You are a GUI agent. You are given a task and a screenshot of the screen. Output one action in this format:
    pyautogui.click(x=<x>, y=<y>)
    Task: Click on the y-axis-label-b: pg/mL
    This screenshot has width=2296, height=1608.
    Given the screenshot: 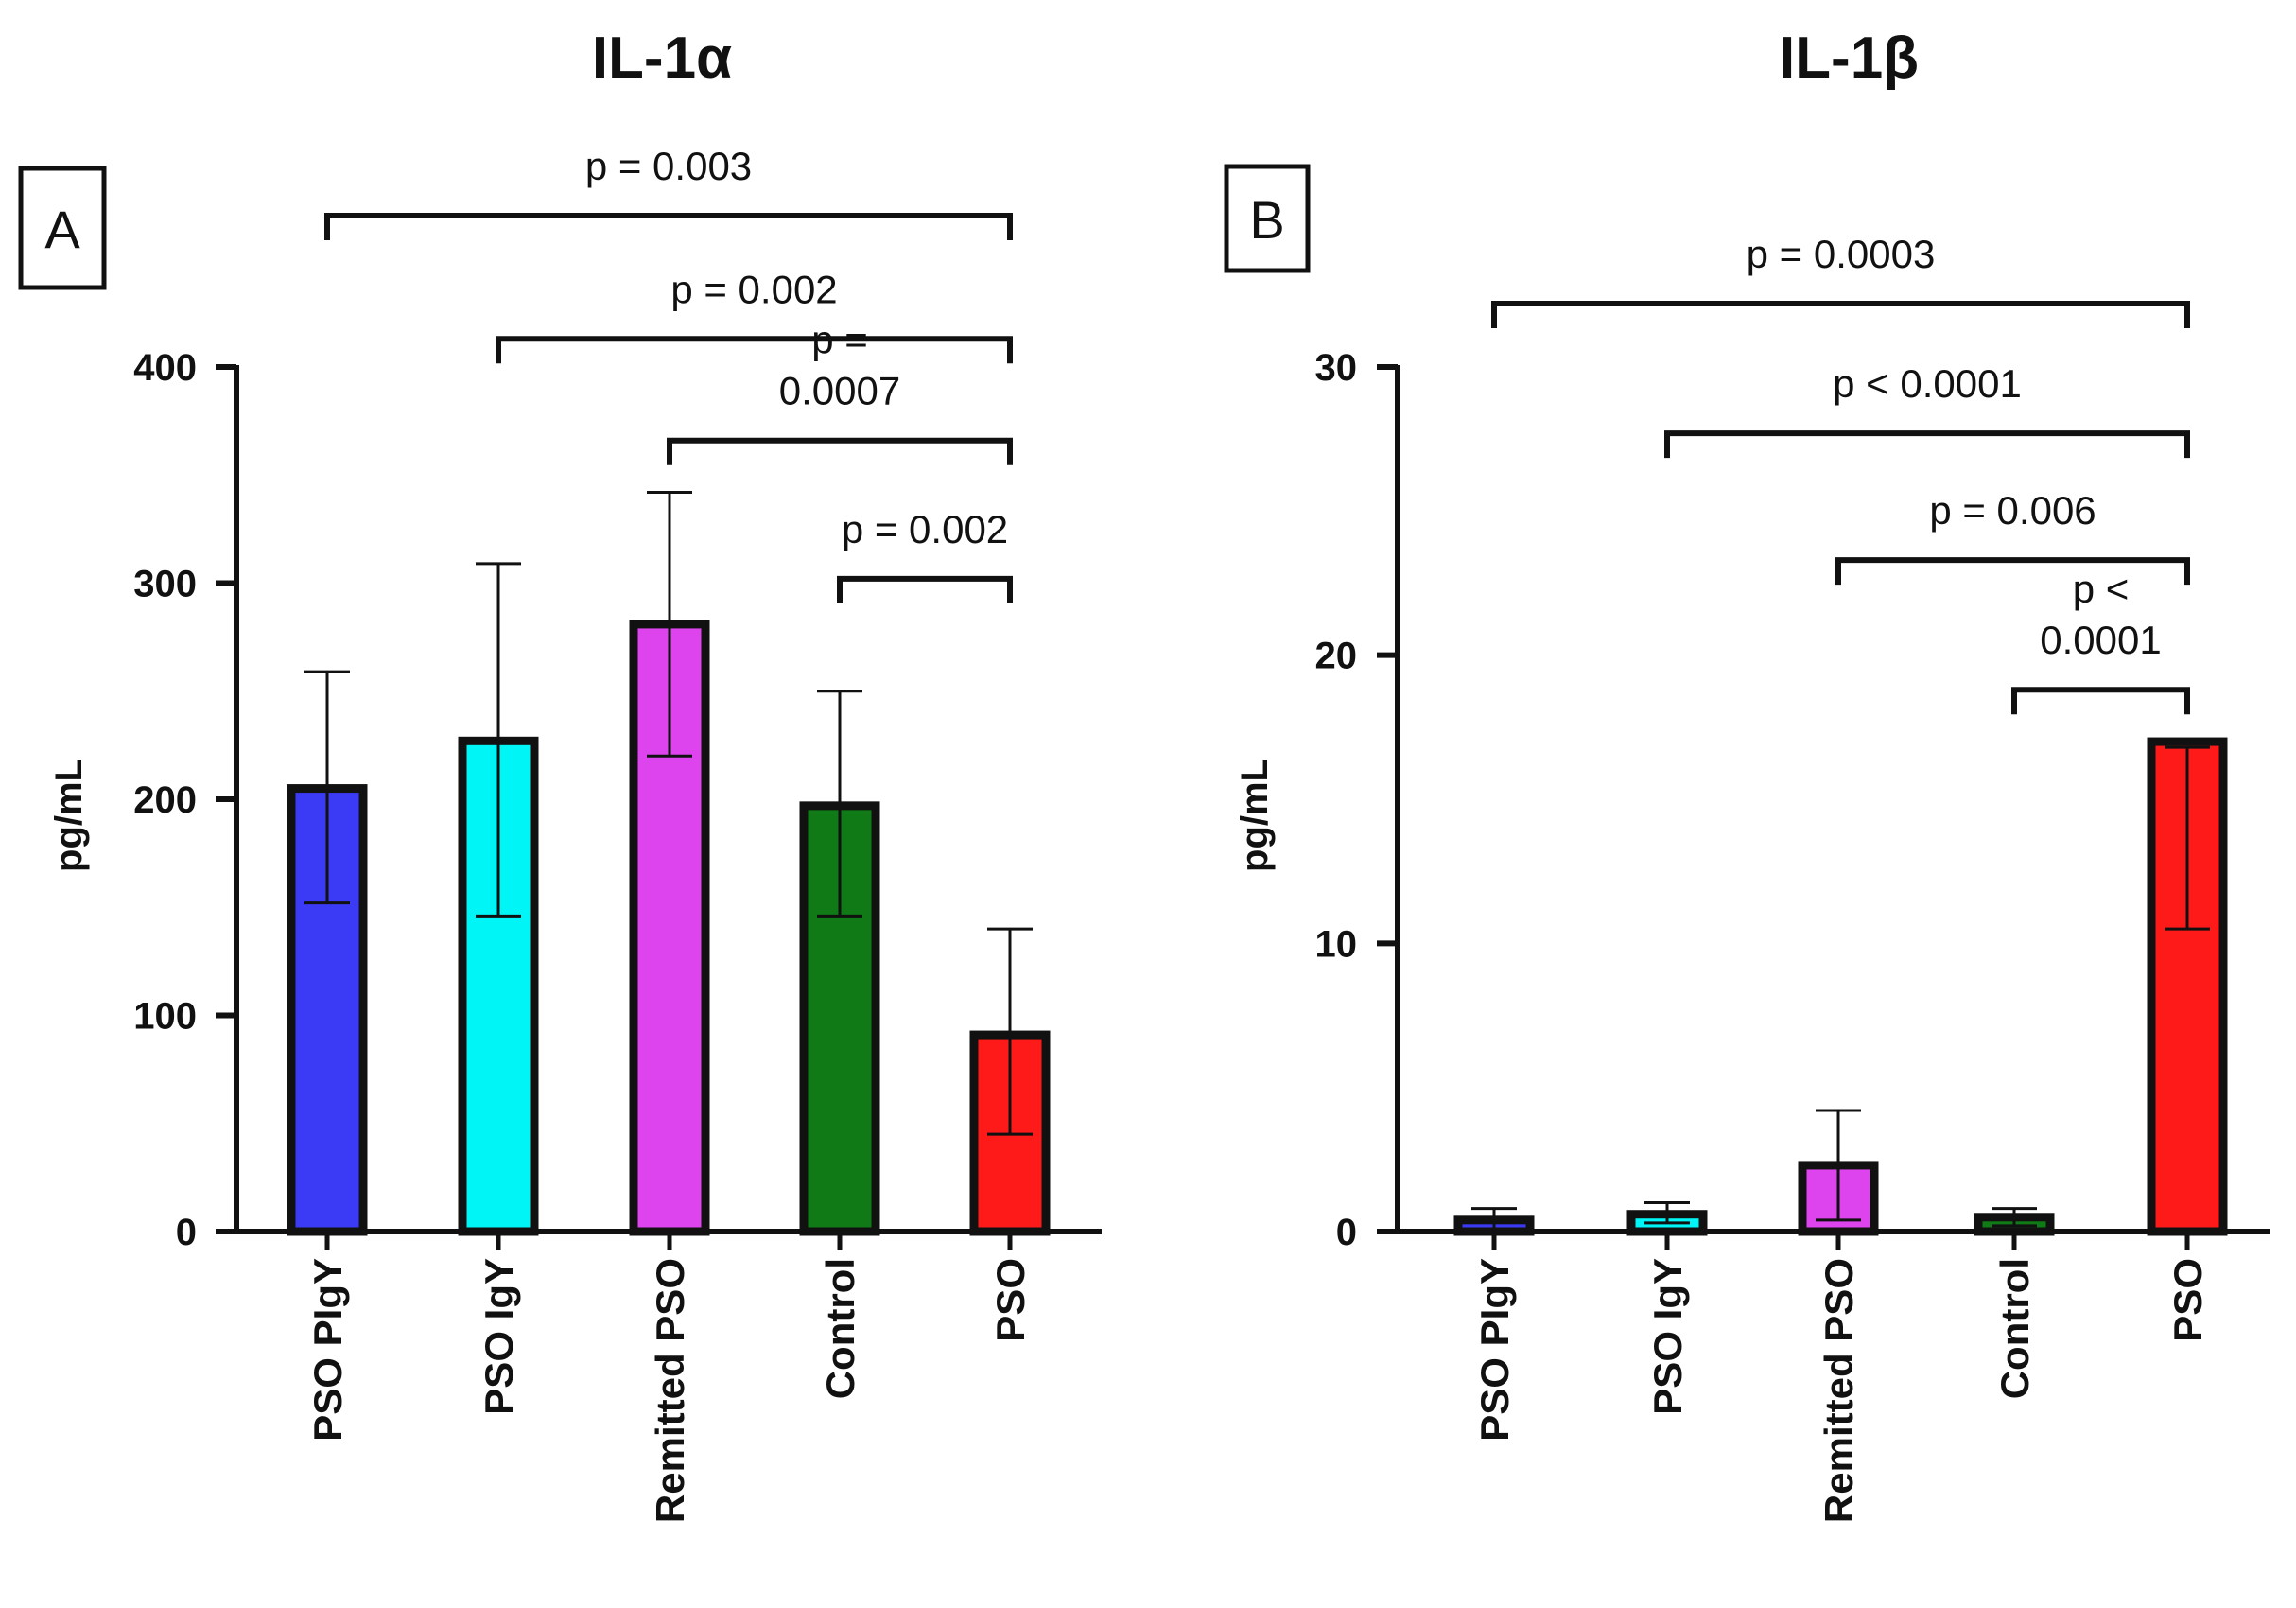 What is the action you would take?
    pyautogui.click(x=1255, y=815)
    